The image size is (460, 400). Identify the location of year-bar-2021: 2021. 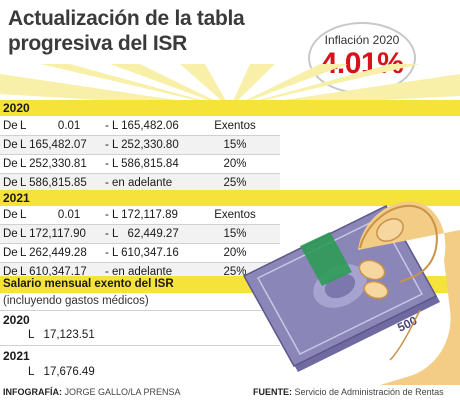
(230, 198).